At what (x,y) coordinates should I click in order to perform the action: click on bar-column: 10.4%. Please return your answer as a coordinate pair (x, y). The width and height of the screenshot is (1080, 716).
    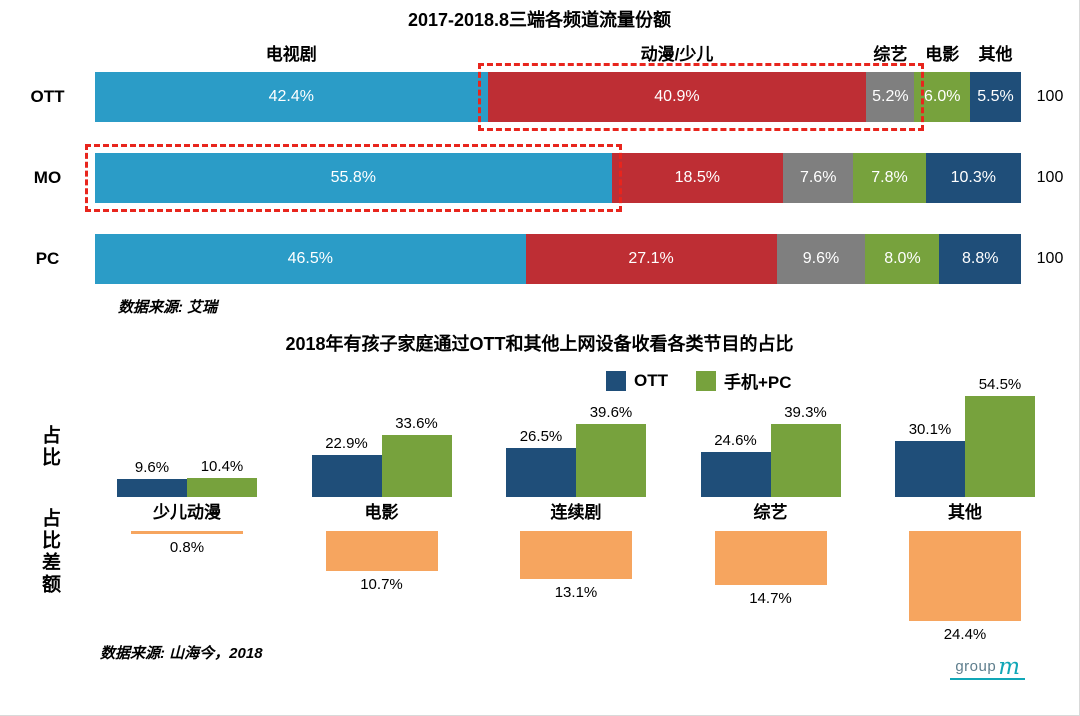
    Looking at the image, I should click on (222, 477).